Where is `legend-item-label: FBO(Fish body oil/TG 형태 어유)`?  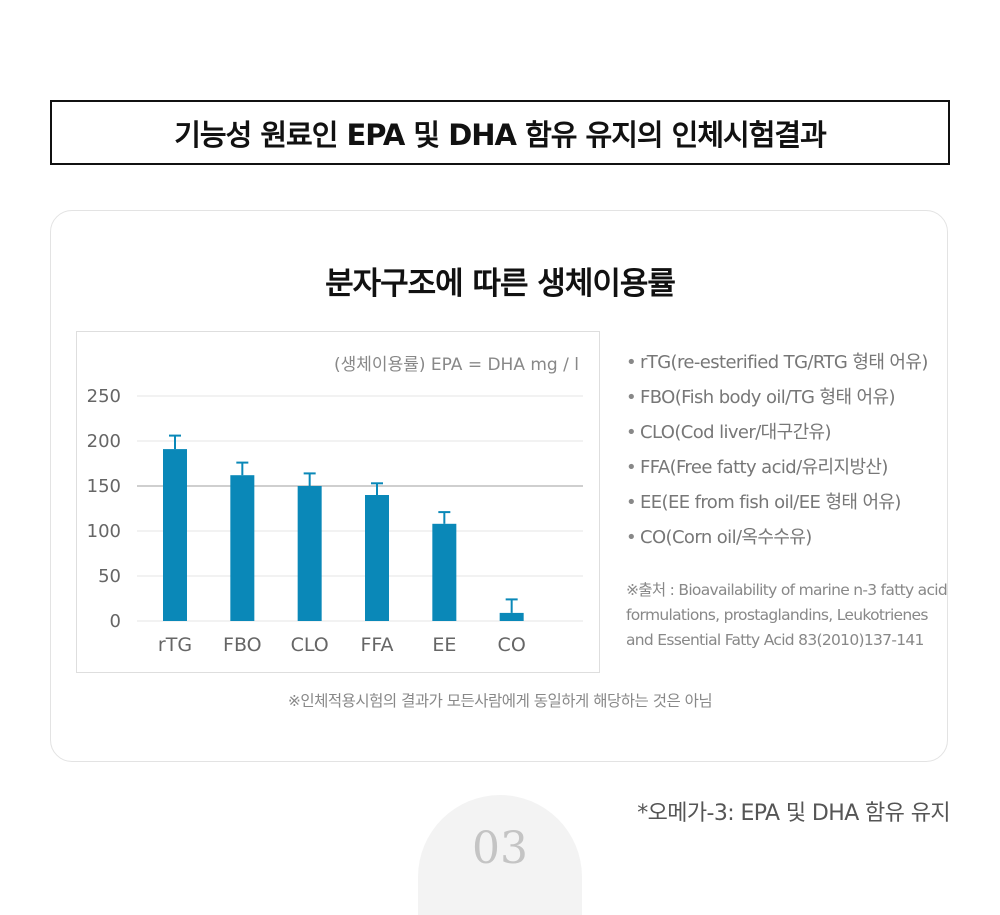 legend-item-label: FBO(Fish body oil/TG 형태 어유) is located at coordinates (768, 397).